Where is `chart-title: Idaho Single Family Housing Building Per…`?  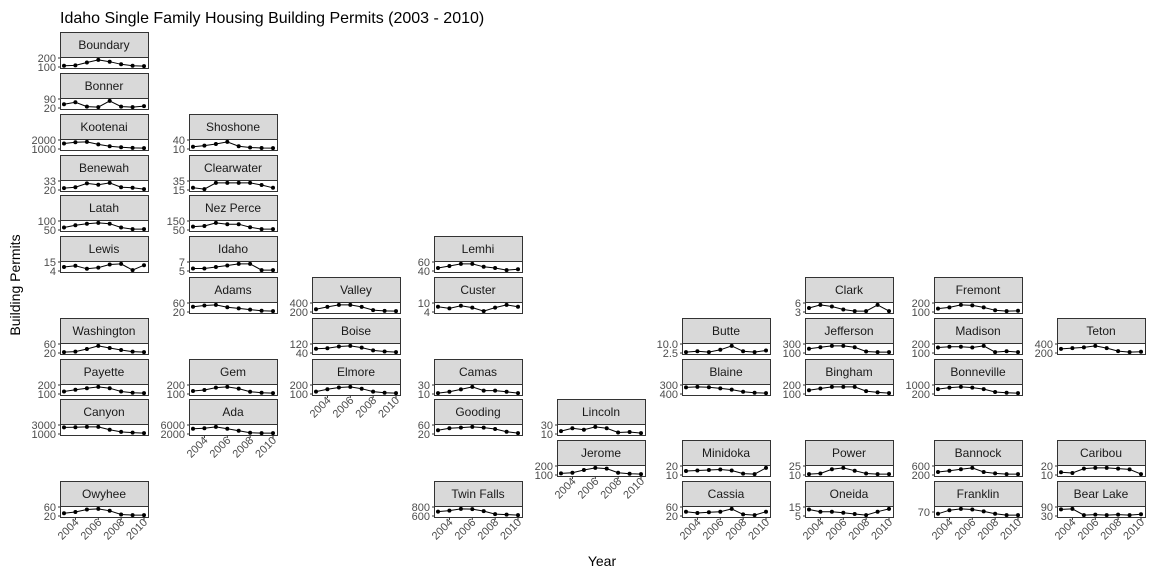
chart-title: Idaho Single Family Housing Building Per… is located at coordinates (272, 18).